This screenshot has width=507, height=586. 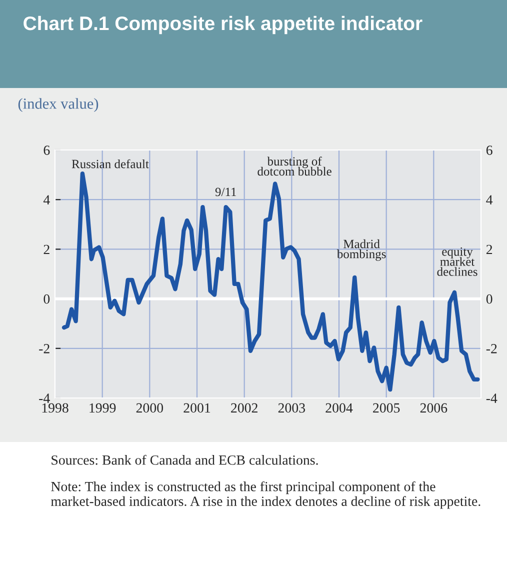 What do you see at coordinates (47, 150) in the screenshot?
I see `y-tick-label: 6` at bounding box center [47, 150].